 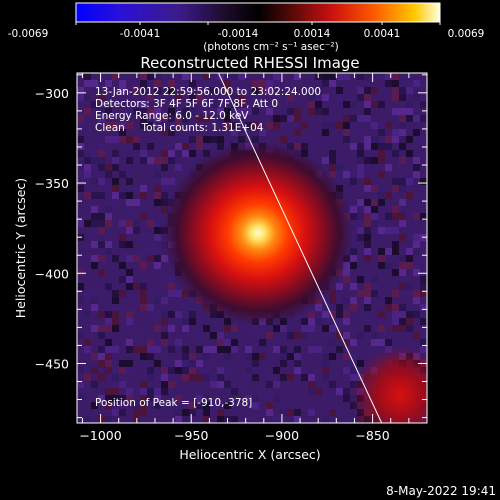 I want to click on y-tick-label: −300, so click(x=52, y=93).